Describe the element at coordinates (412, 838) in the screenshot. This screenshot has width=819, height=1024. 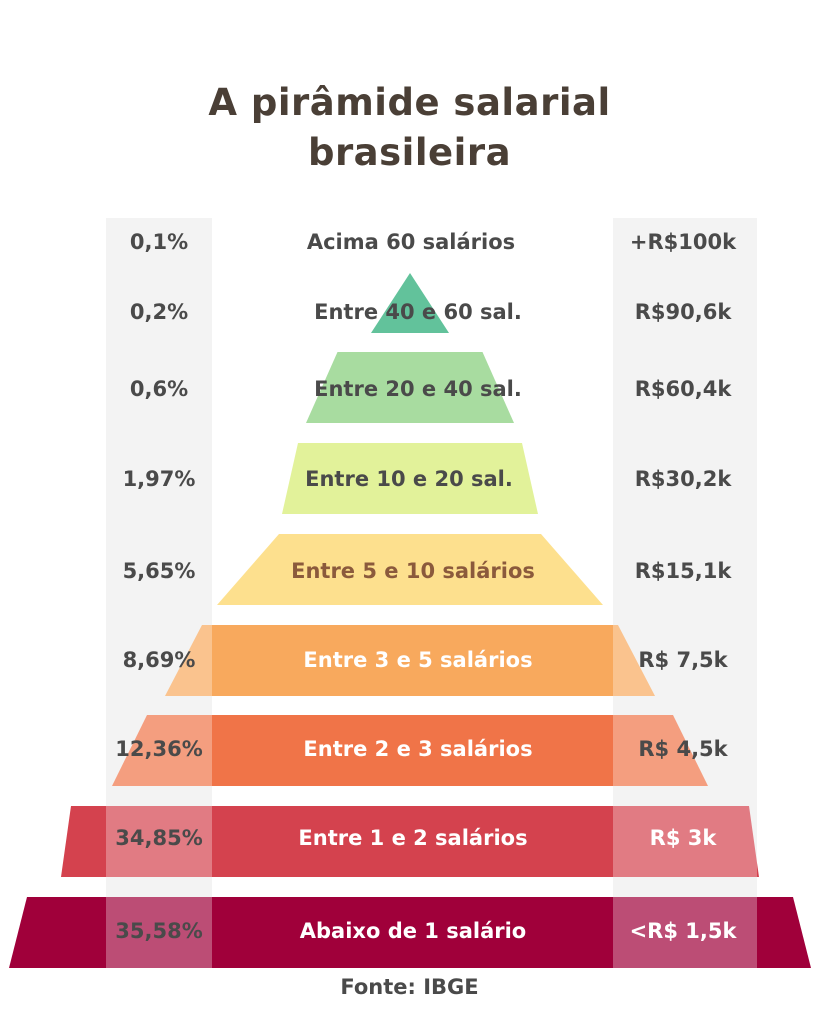
I see `tier-label: Entre 1 e 2 salários` at that location.